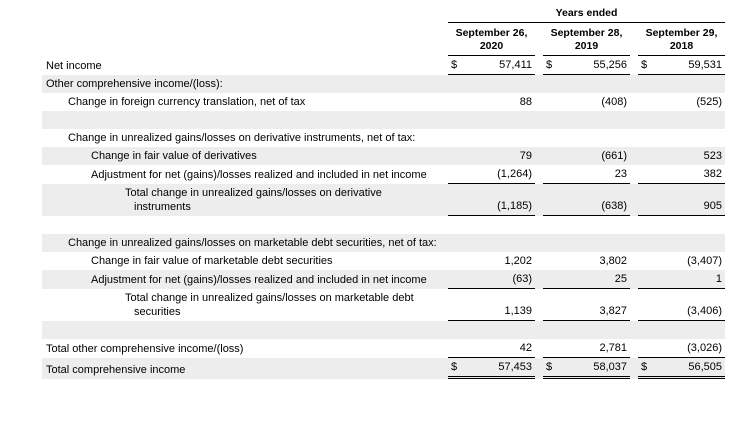  Describe the element at coordinates (586, 200) in the screenshot. I see `value-cell-fy2019: (638)` at that location.